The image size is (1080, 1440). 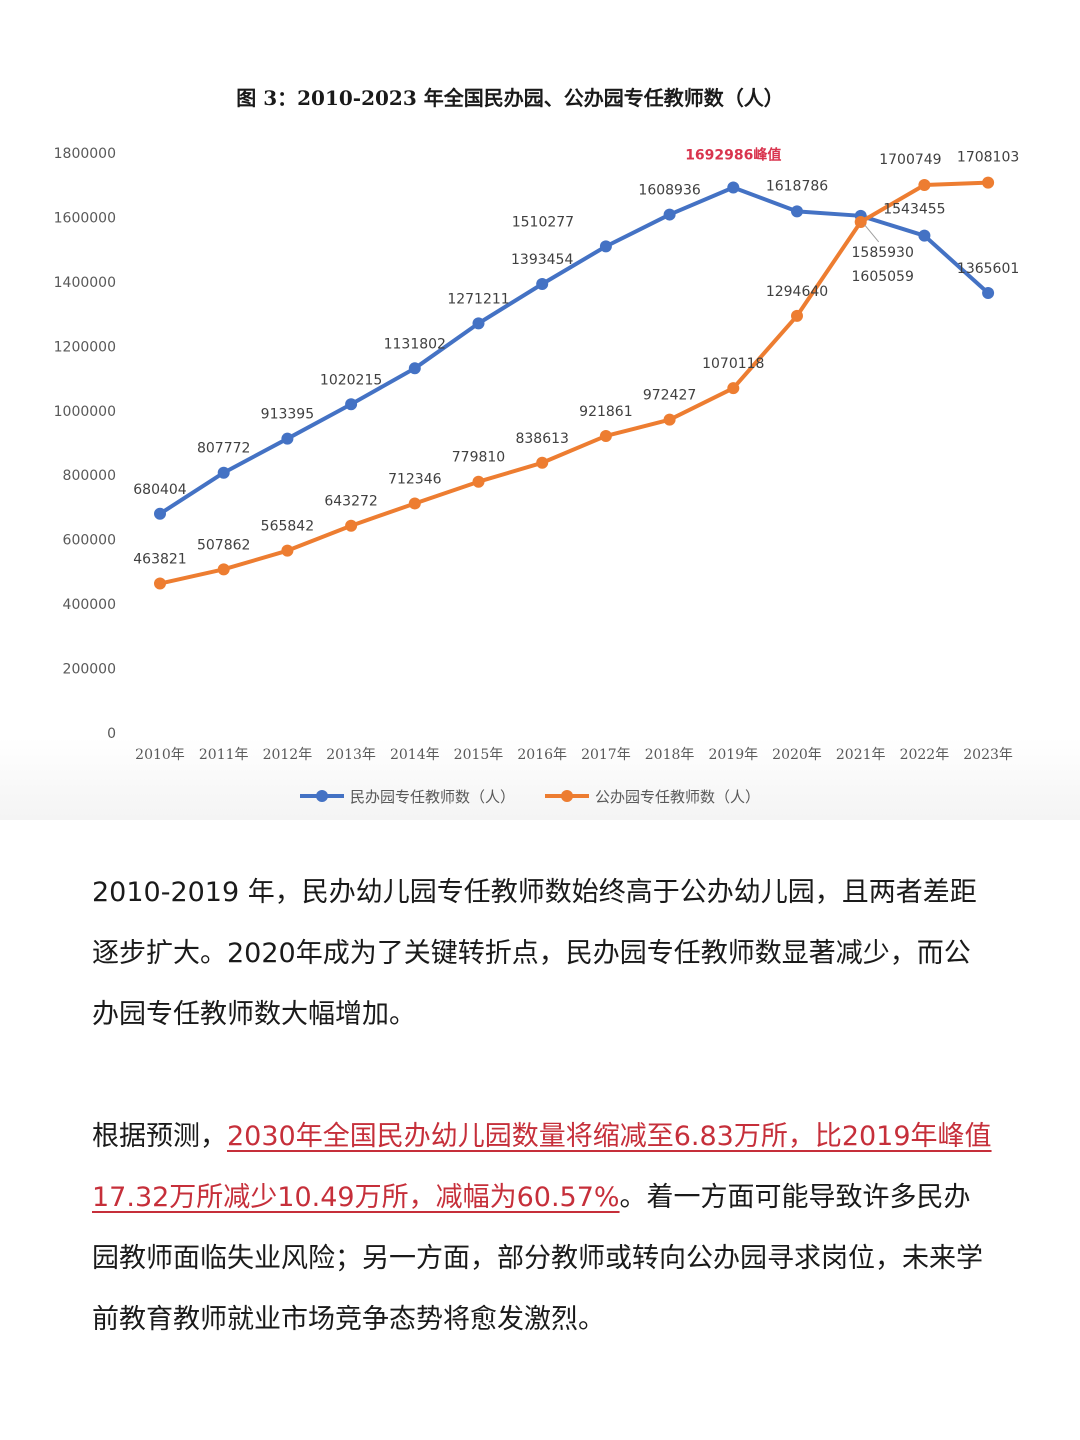 What do you see at coordinates (85, 283) in the screenshot?
I see `y-tick-label: 1400000` at bounding box center [85, 283].